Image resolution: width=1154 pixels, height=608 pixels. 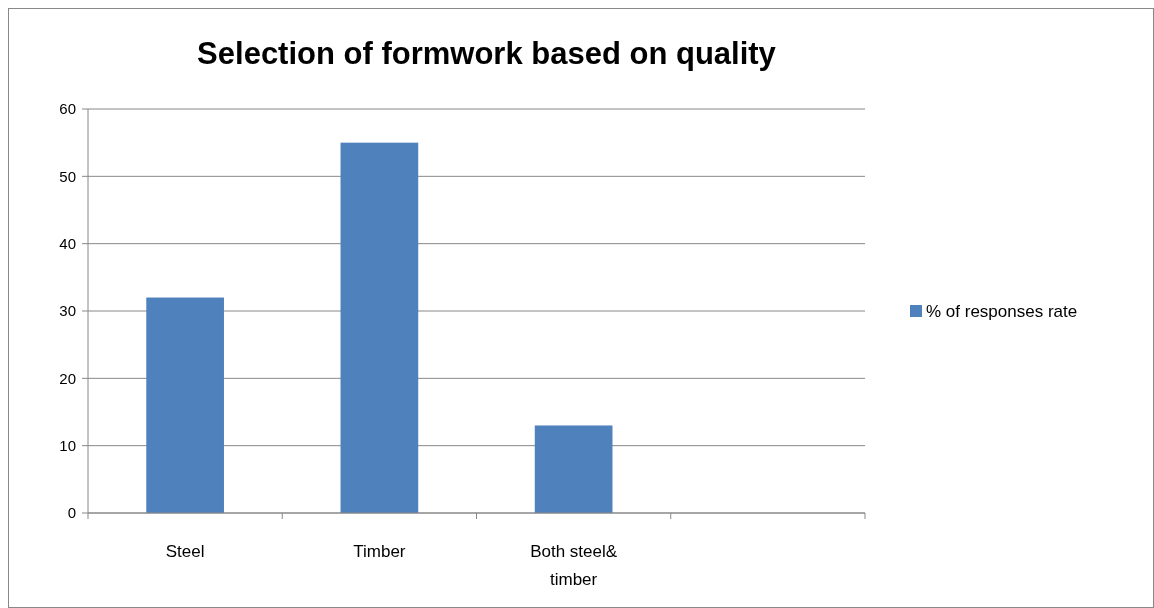 I want to click on chart-title: Selection of formwork based on quality, so click(x=487, y=53).